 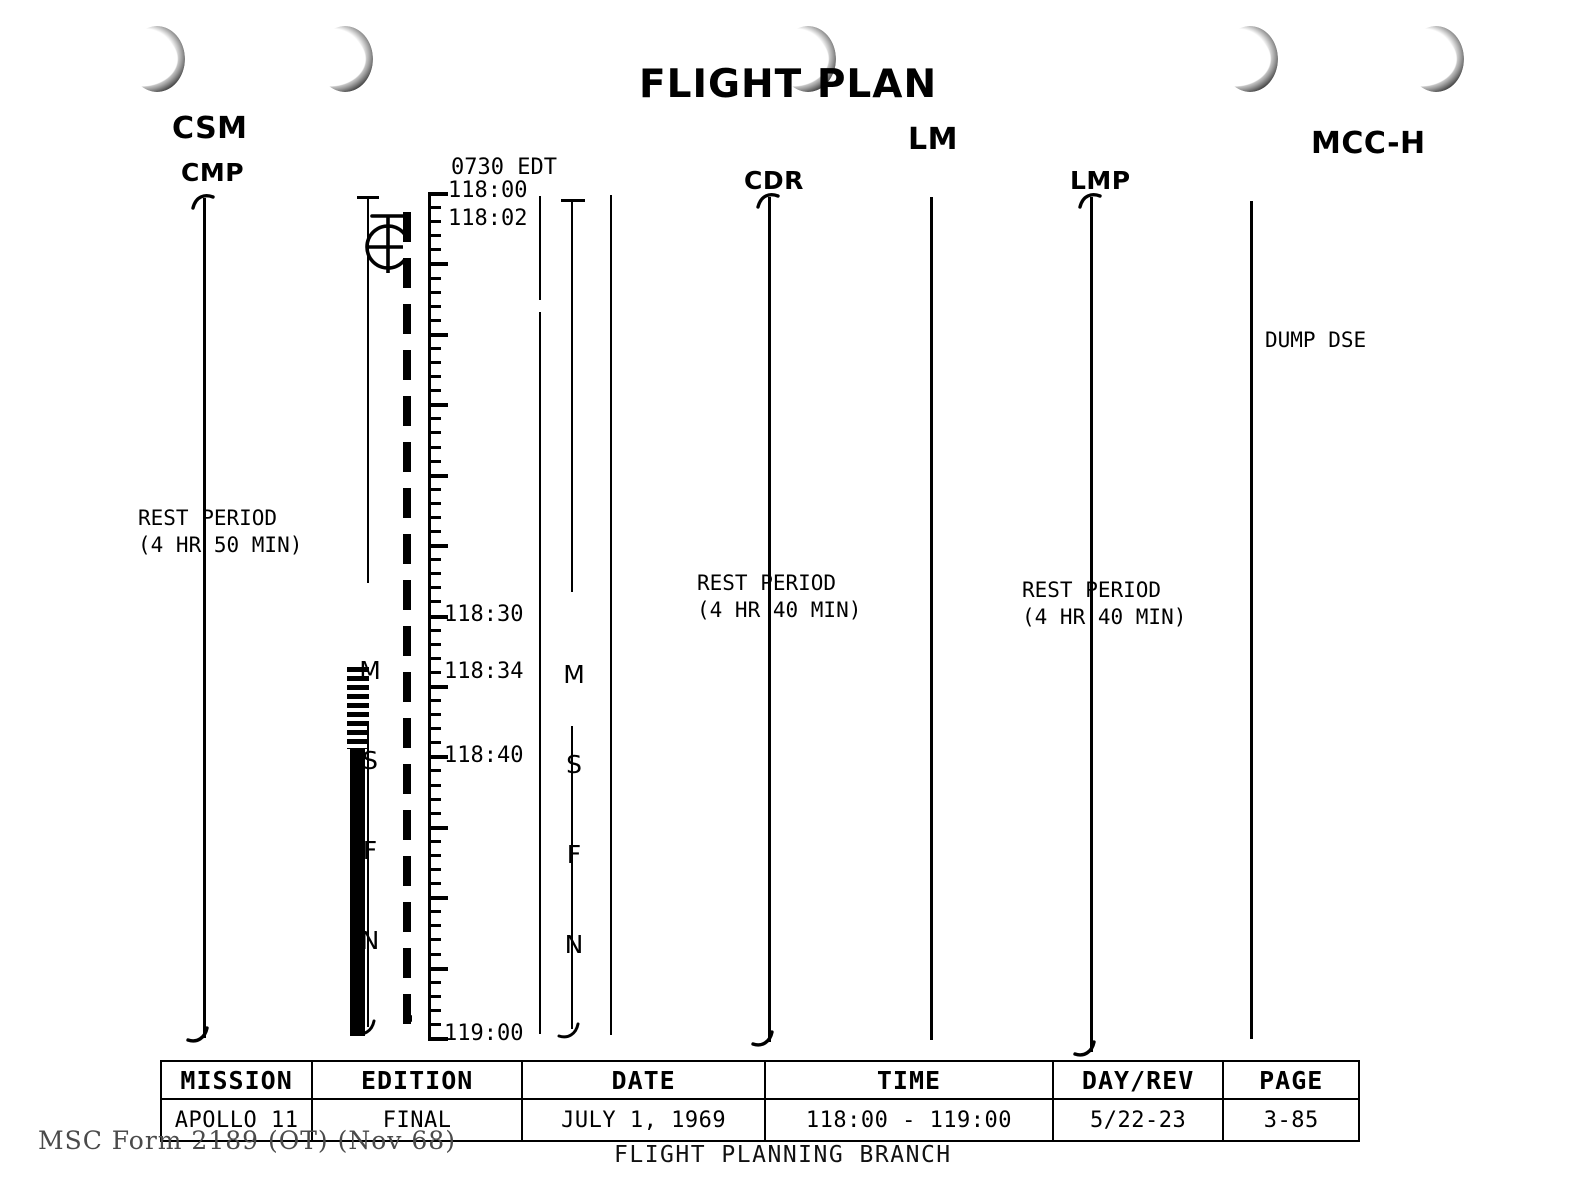 I want to click on activity-line-aux-a-upper, so click(x=540, y=248).